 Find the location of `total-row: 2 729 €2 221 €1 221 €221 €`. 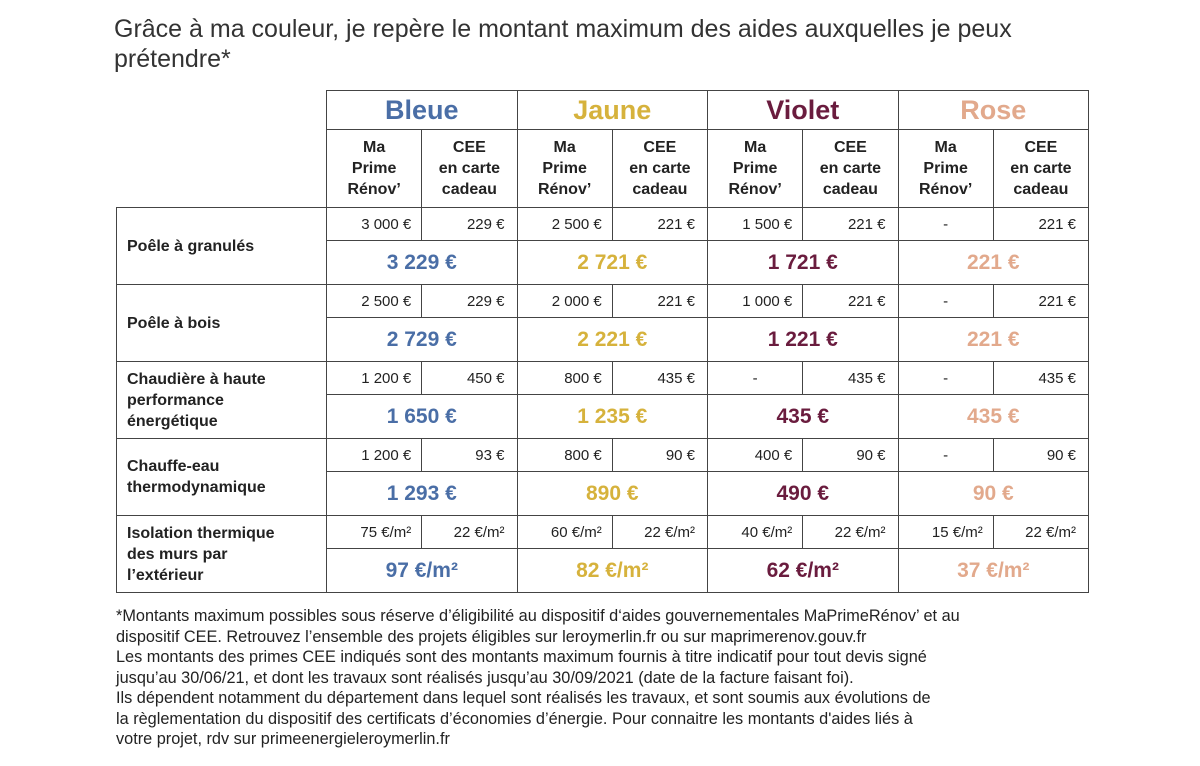

total-row: 2 729 €2 221 €1 221 €221 € is located at coordinates (603, 339).